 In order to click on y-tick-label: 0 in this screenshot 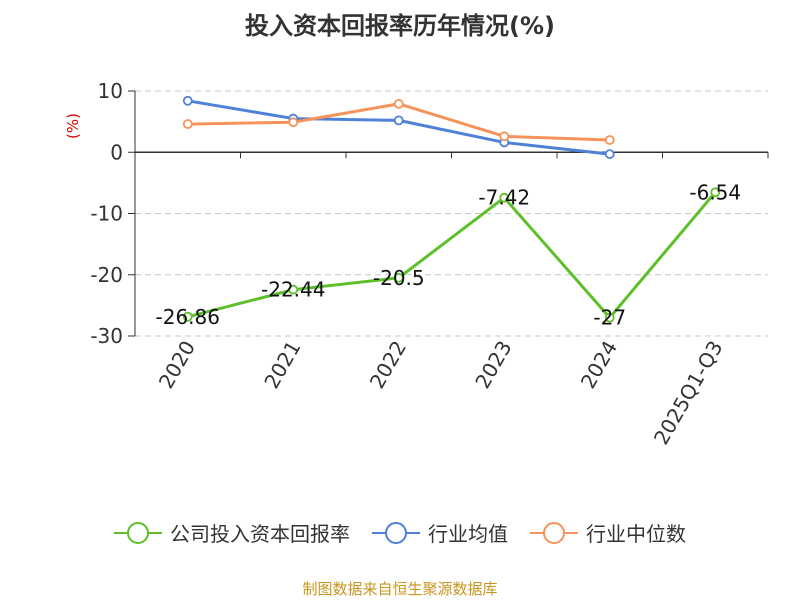, I will do `click(116, 152)`.